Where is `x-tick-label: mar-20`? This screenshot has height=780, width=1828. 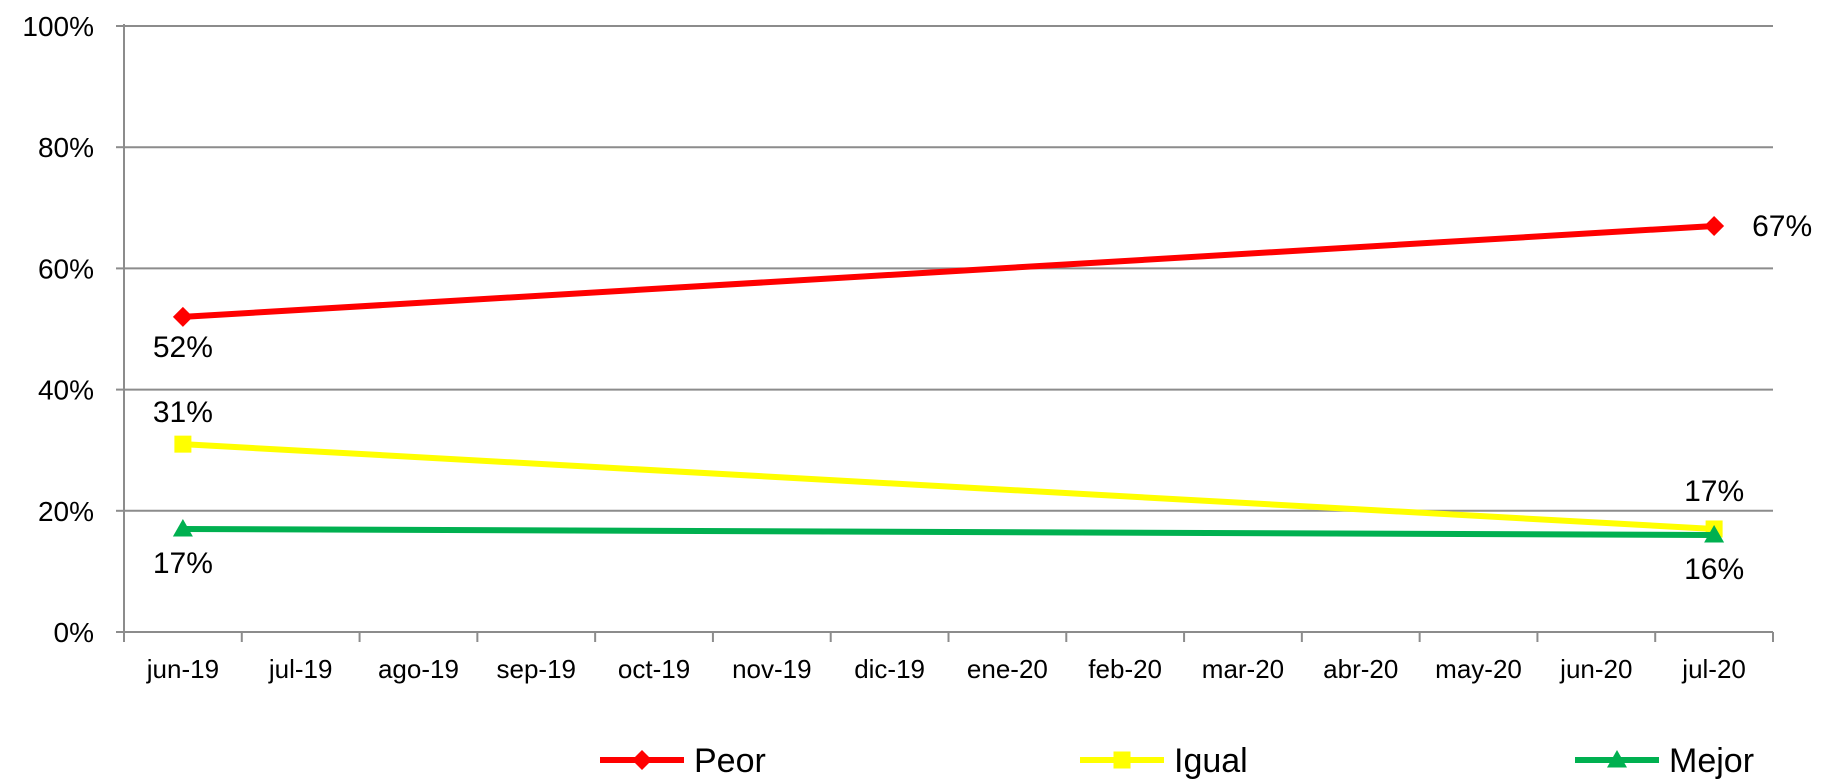 x-tick-label: mar-20 is located at coordinates (1243, 669).